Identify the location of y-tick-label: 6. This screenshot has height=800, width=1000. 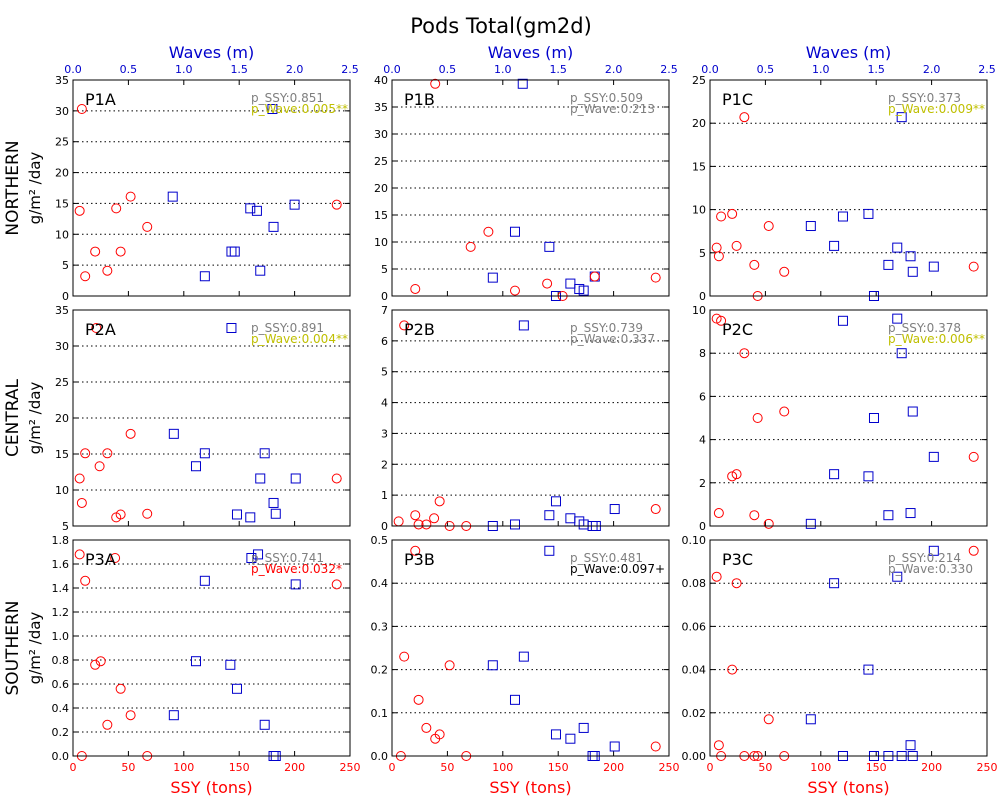
(384, 341).